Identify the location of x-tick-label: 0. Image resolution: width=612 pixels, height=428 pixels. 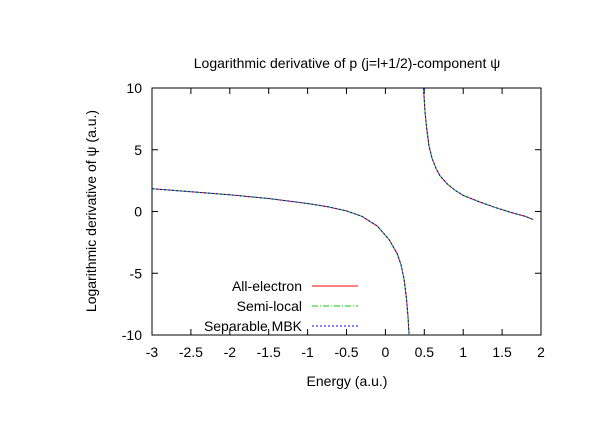
(386, 352).